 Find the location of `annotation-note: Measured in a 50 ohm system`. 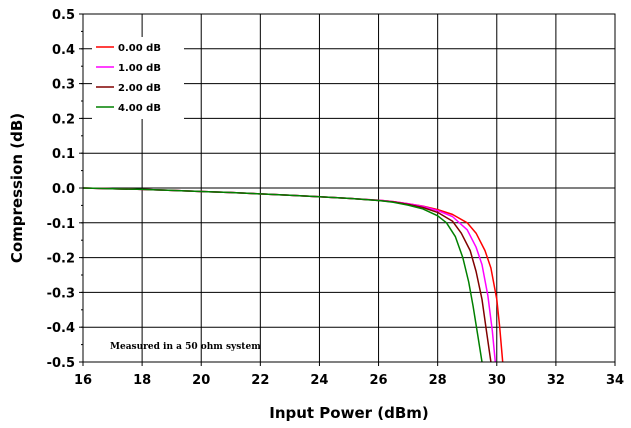

annotation-note: Measured in a 50 ohm system is located at coordinates (185, 347).